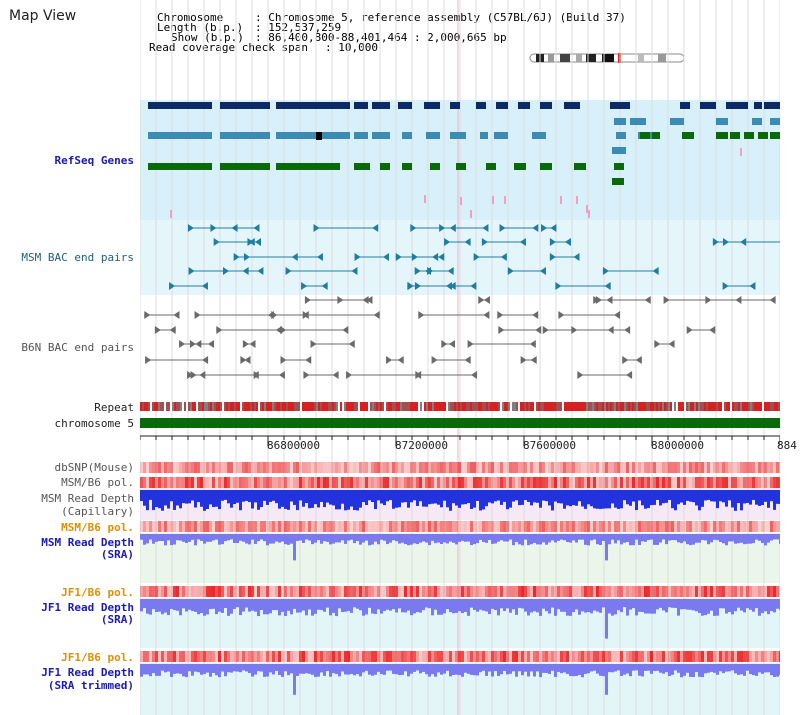 This screenshot has width=800, height=715. Describe the element at coordinates (87, 607) in the screenshot. I see `track-label-jf1-depth-sra-1: JF1 Read Depth` at that location.